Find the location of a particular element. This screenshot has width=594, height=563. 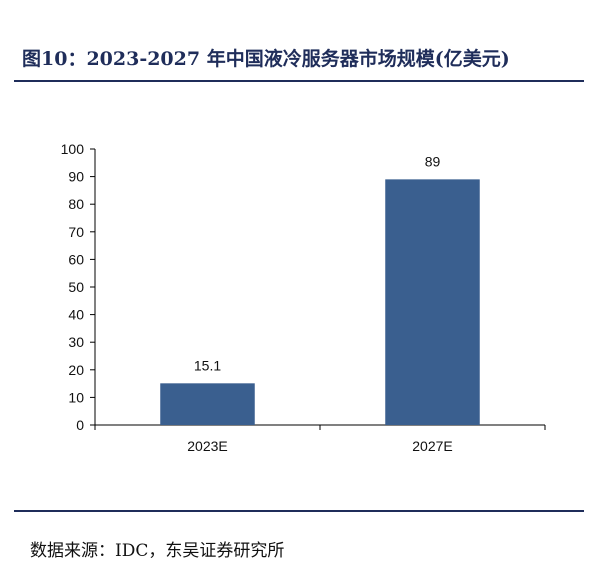

bar-2027E is located at coordinates (432, 302).